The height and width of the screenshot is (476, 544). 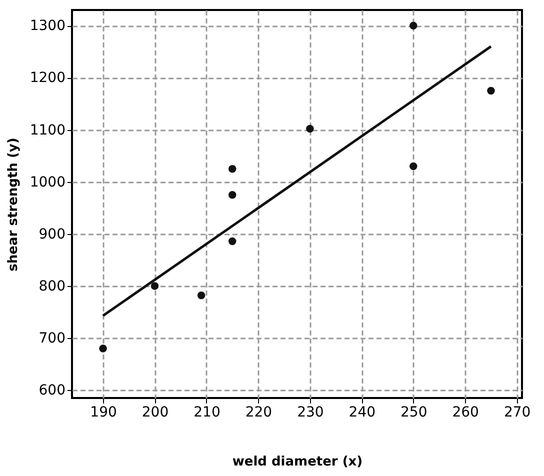 I want to click on x-axis-title: weld diameter (x), so click(x=297, y=462).